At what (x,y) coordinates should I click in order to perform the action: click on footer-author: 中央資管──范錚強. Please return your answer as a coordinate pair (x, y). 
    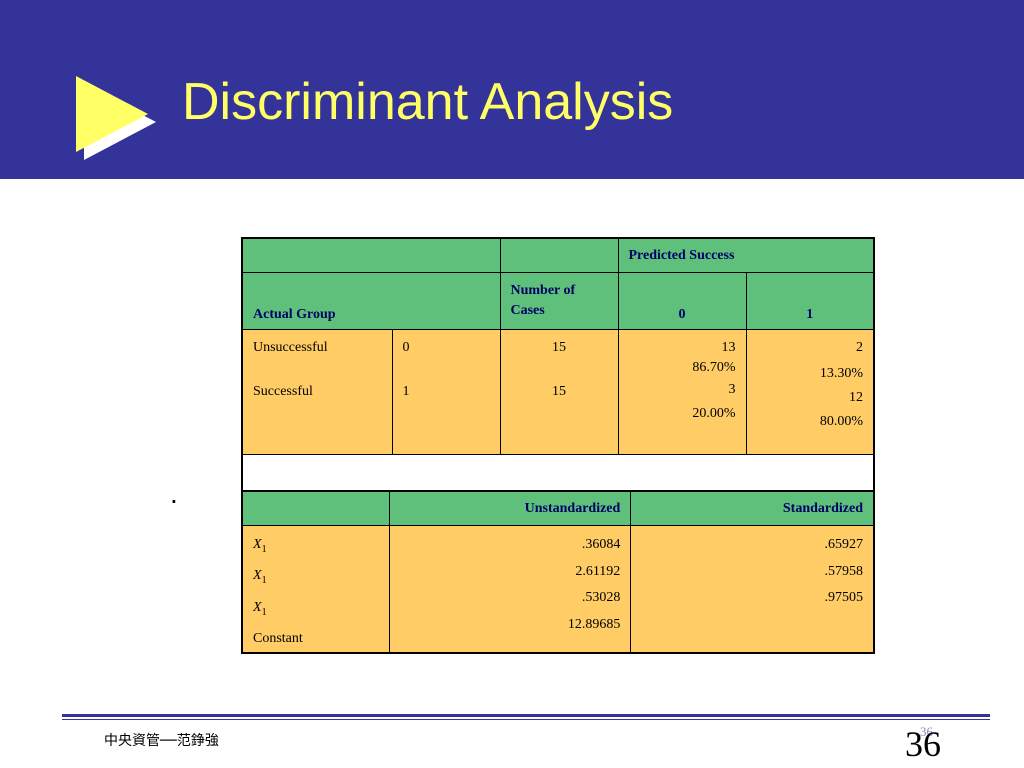
    Looking at the image, I should click on (161, 741).